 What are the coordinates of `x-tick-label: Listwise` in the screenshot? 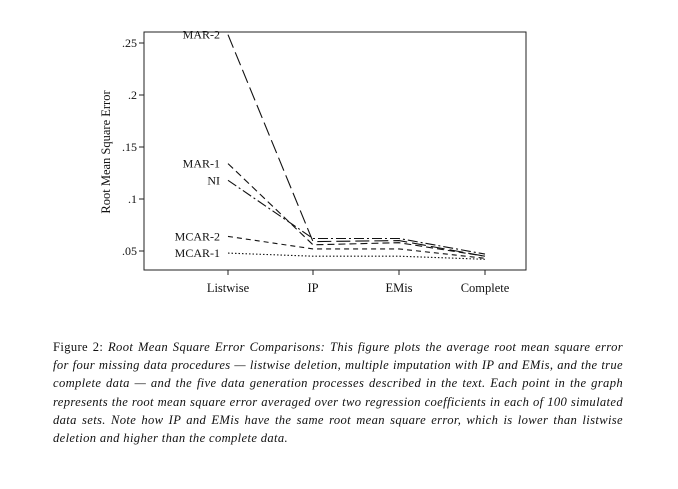 It's located at (228, 288).